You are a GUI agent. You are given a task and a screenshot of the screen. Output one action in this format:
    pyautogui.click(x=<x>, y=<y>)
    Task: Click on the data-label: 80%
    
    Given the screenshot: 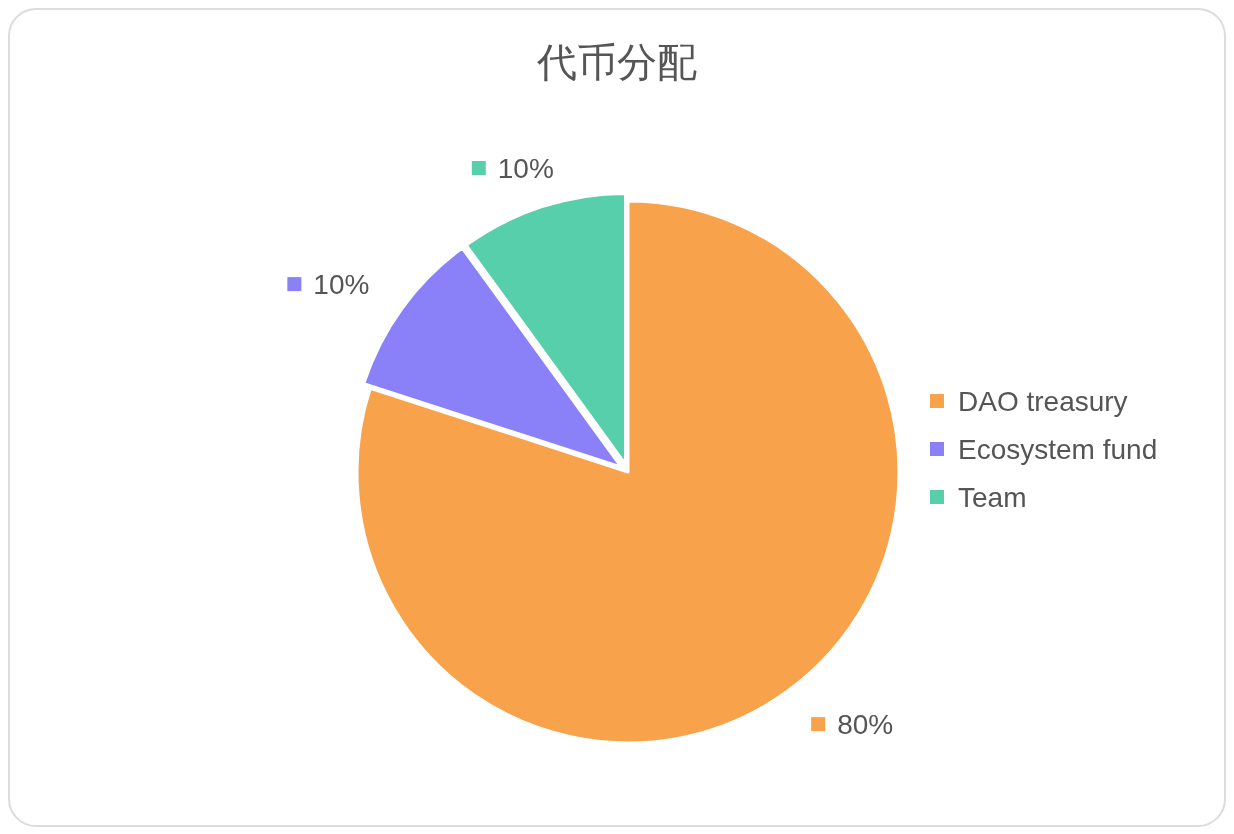 What is the action you would take?
    pyautogui.click(x=865, y=725)
    